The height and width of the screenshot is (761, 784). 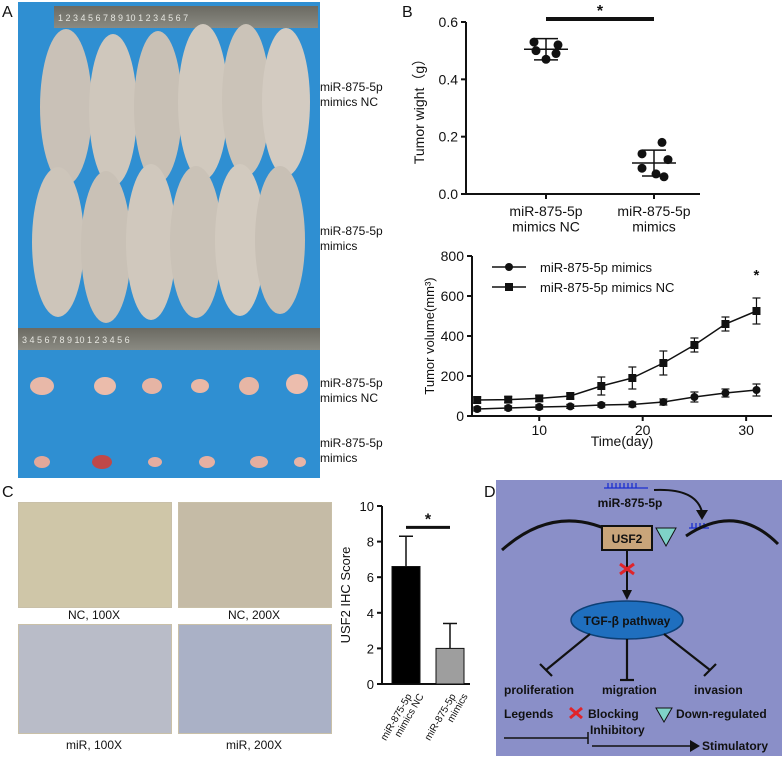 I want to click on y-axis-label: Tumor volume(mm³), so click(x=429, y=335).